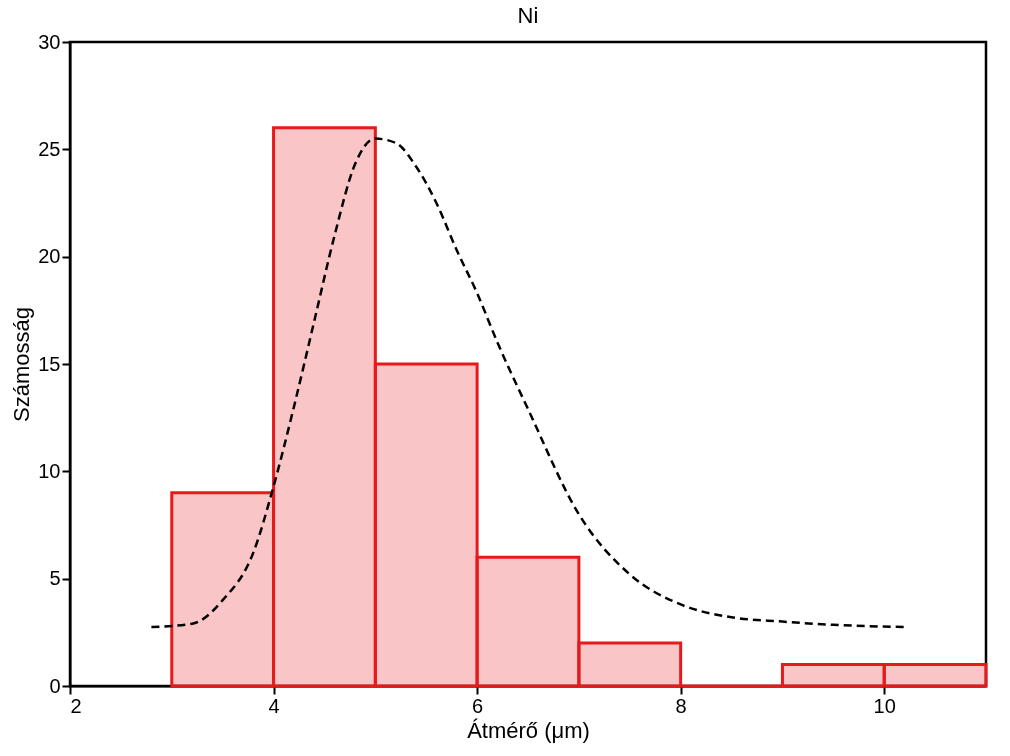  What do you see at coordinates (49, 41) in the screenshot?
I see `y-tick-label: 30` at bounding box center [49, 41].